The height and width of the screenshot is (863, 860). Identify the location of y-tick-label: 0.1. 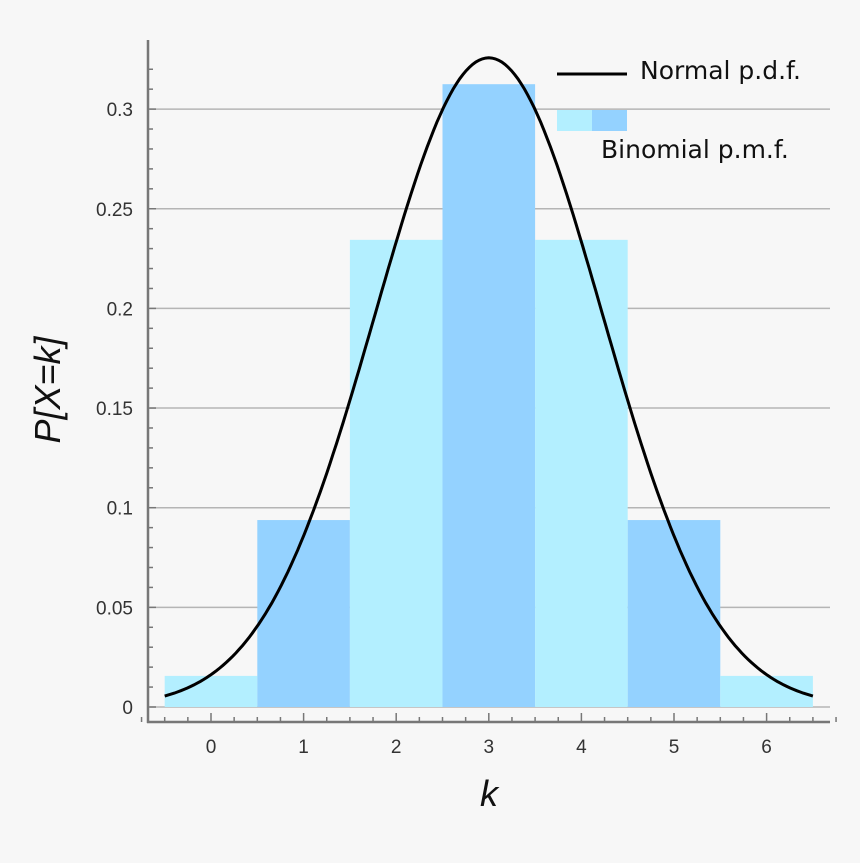
(120, 509).